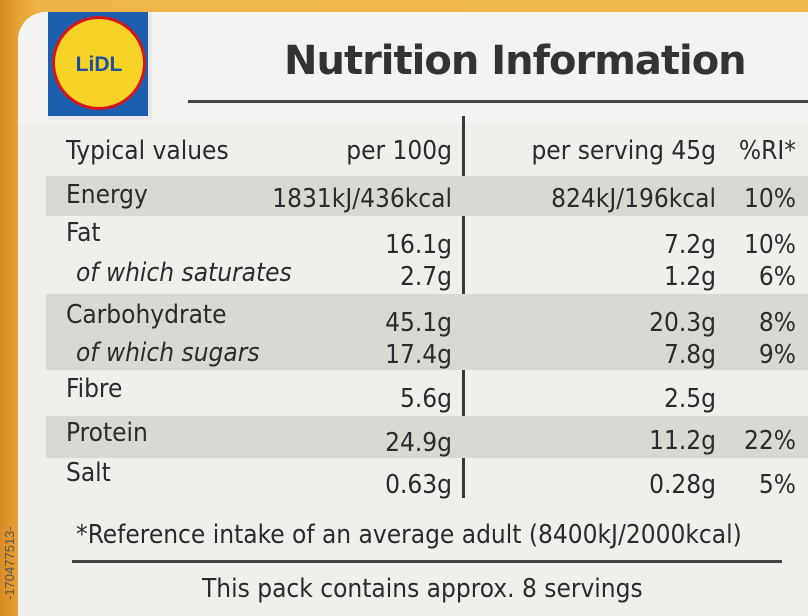 Image resolution: width=808 pixels, height=616 pixels. Describe the element at coordinates (777, 355) in the screenshot. I see `row-sub-ri: 9%` at that location.